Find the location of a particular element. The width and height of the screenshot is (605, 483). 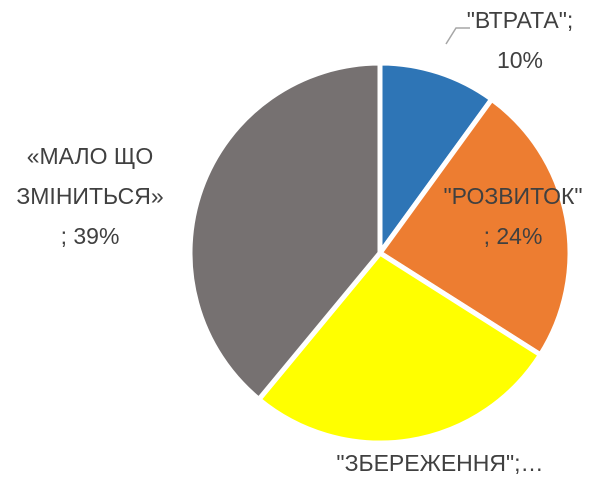

data-label-line: ЗМІНИТЬСЯ» is located at coordinates (89, 196).